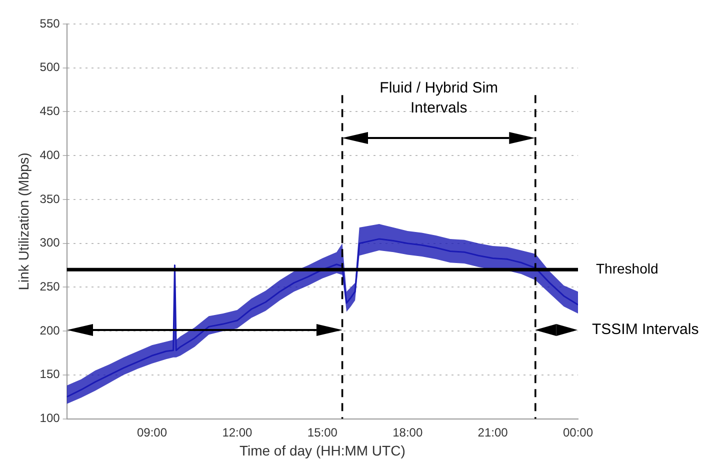  I want to click on x-tick-label: 21:00, so click(493, 432).